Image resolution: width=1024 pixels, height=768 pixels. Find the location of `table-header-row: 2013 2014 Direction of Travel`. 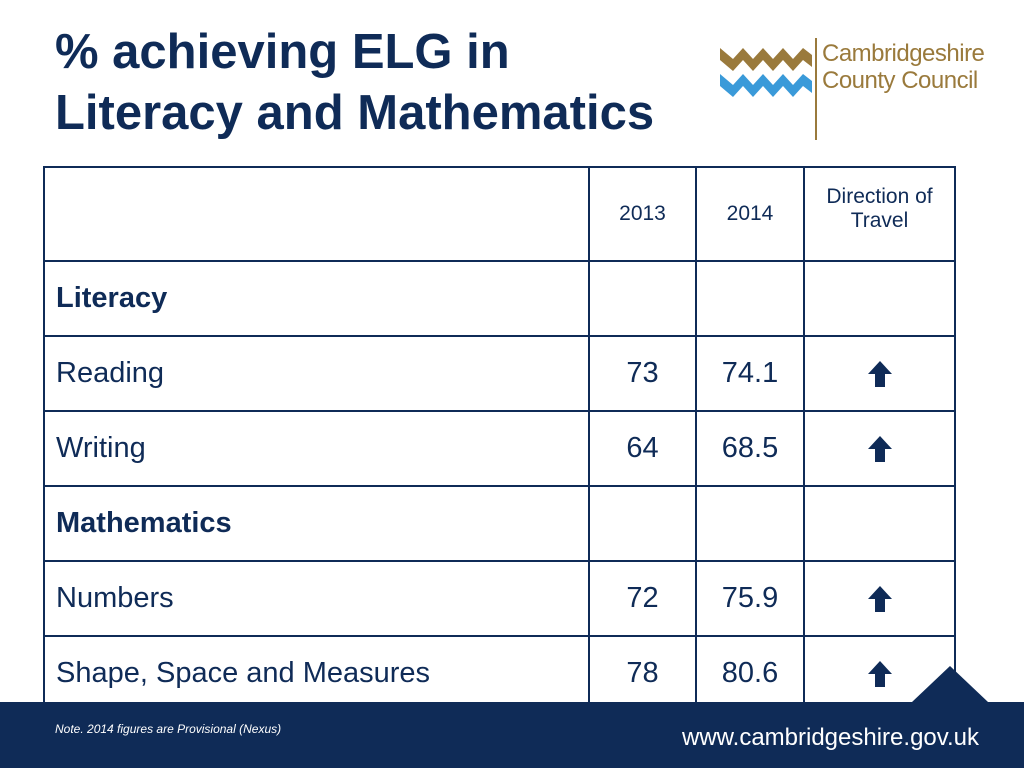

table-header-row: 2013 2014 Direction of Travel is located at coordinates (499, 214).